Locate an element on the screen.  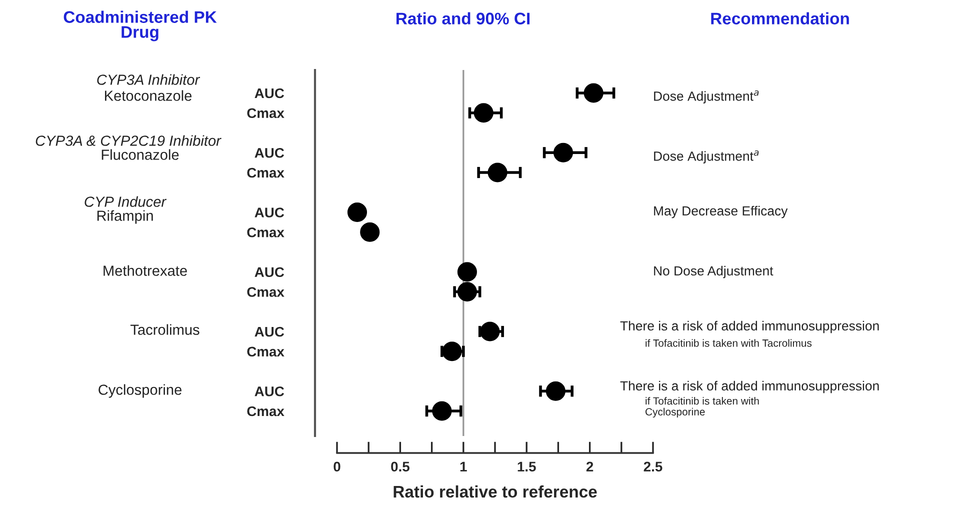
text: Tacrolimus is located at coordinates (165, 329).